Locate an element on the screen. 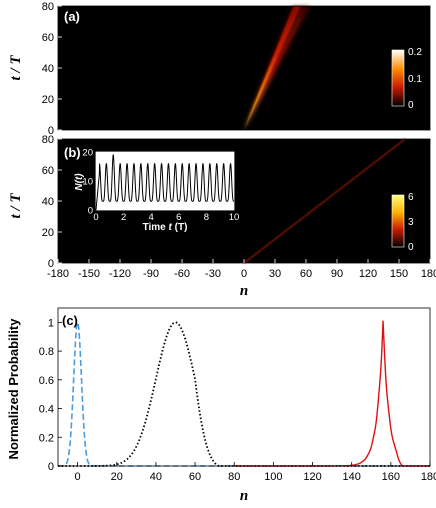  panel-c-y-label: Normalized Probability is located at coordinates (13, 389).